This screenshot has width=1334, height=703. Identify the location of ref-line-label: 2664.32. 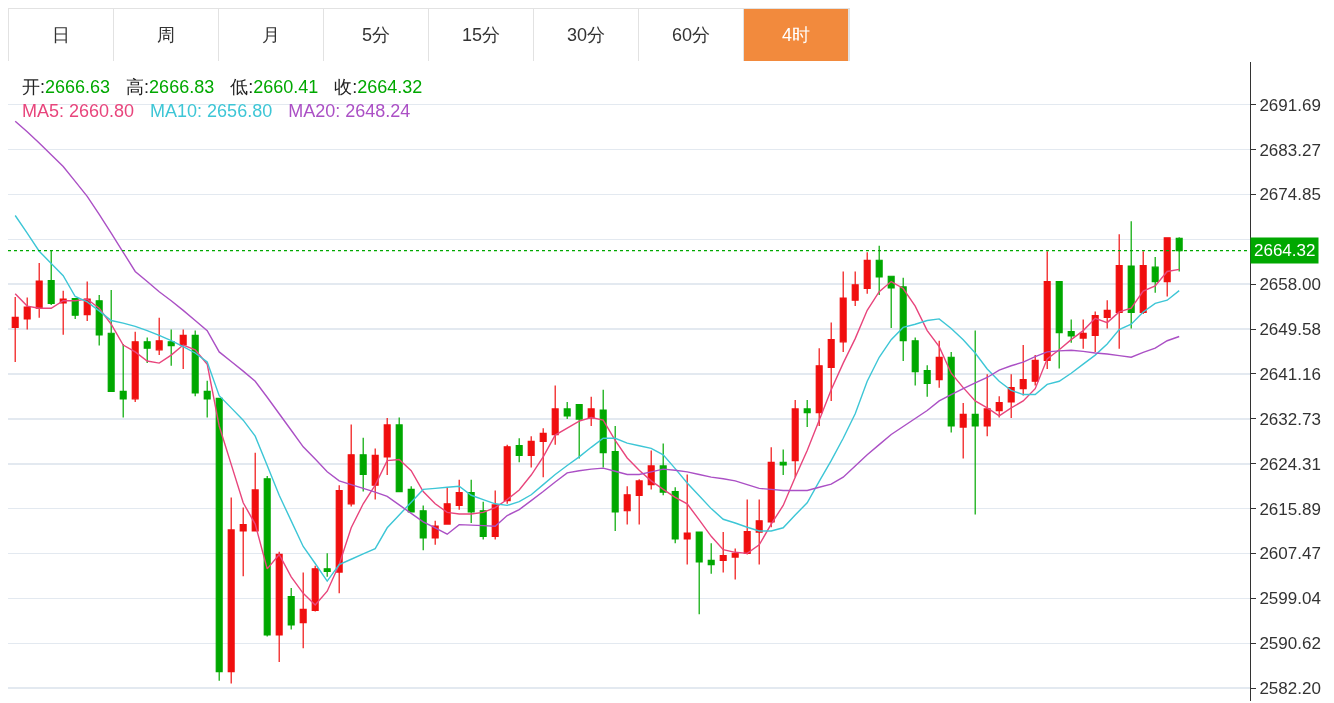
(1285, 250).